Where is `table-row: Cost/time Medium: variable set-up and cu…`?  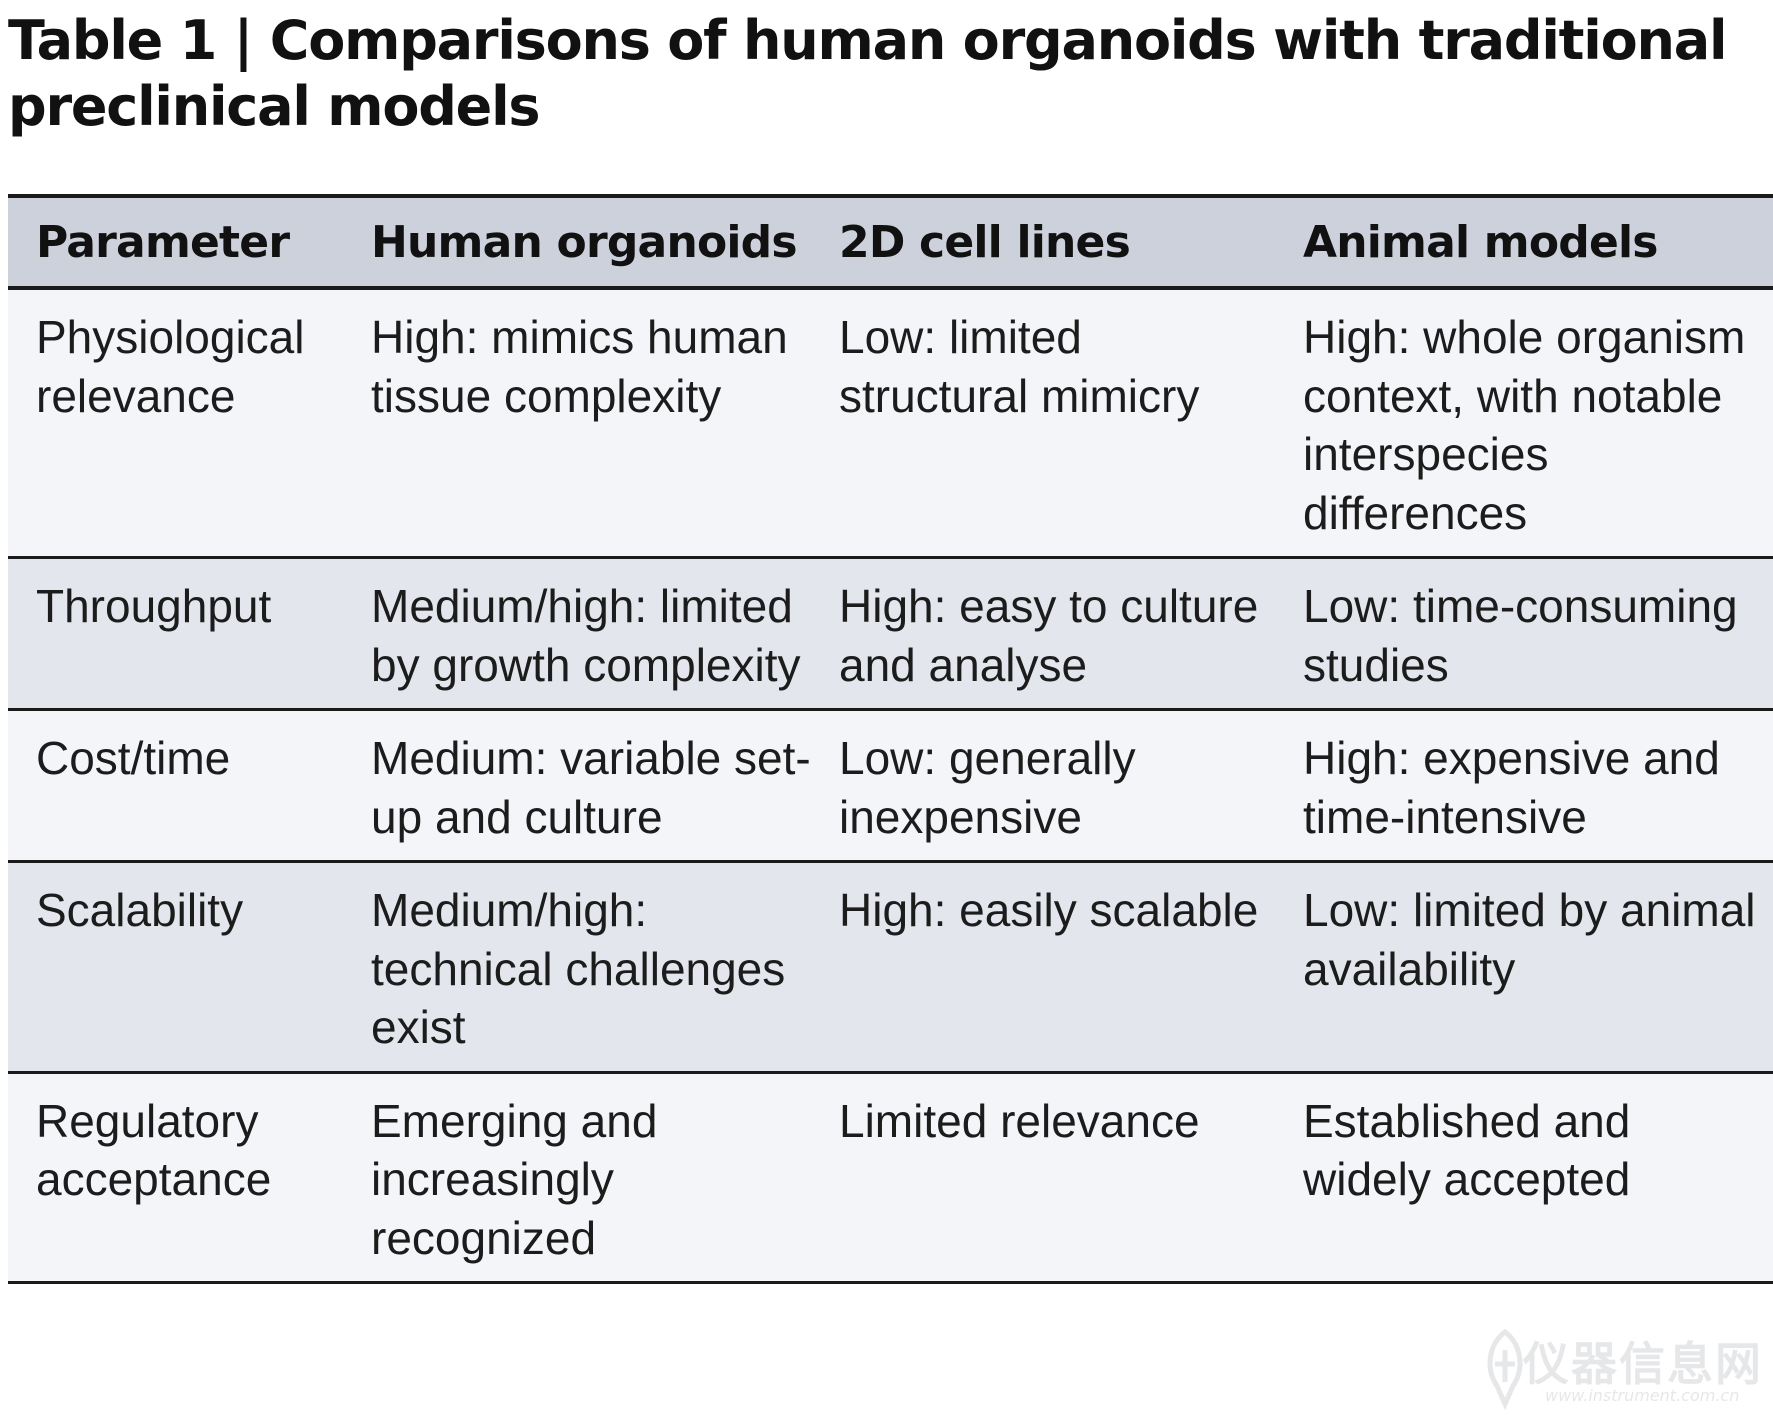 table-row: Cost/time Medium: variable set-up and cu… is located at coordinates (890, 786).